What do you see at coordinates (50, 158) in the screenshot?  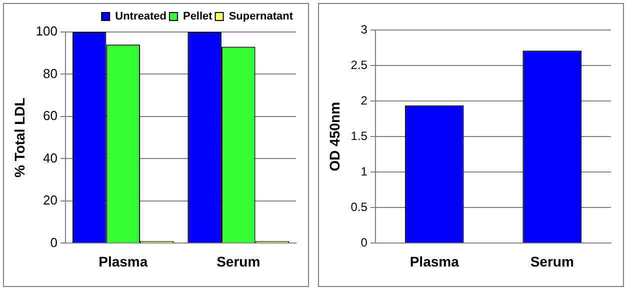 I see `y-tick-label: 40` at bounding box center [50, 158].